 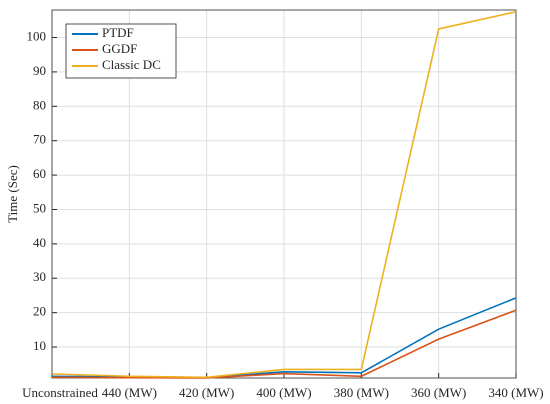 What do you see at coordinates (131, 64) in the screenshot?
I see `legend-label: Classic DC` at bounding box center [131, 64].